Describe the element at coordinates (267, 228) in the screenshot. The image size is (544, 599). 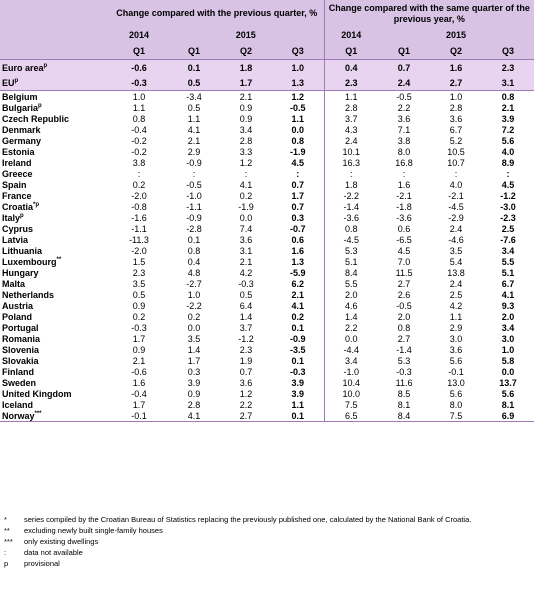
I see `table-row: Cyprus -1.1 -2.8 7.4 -0.7 0.8 0.6 2.4 2.5` at that location.